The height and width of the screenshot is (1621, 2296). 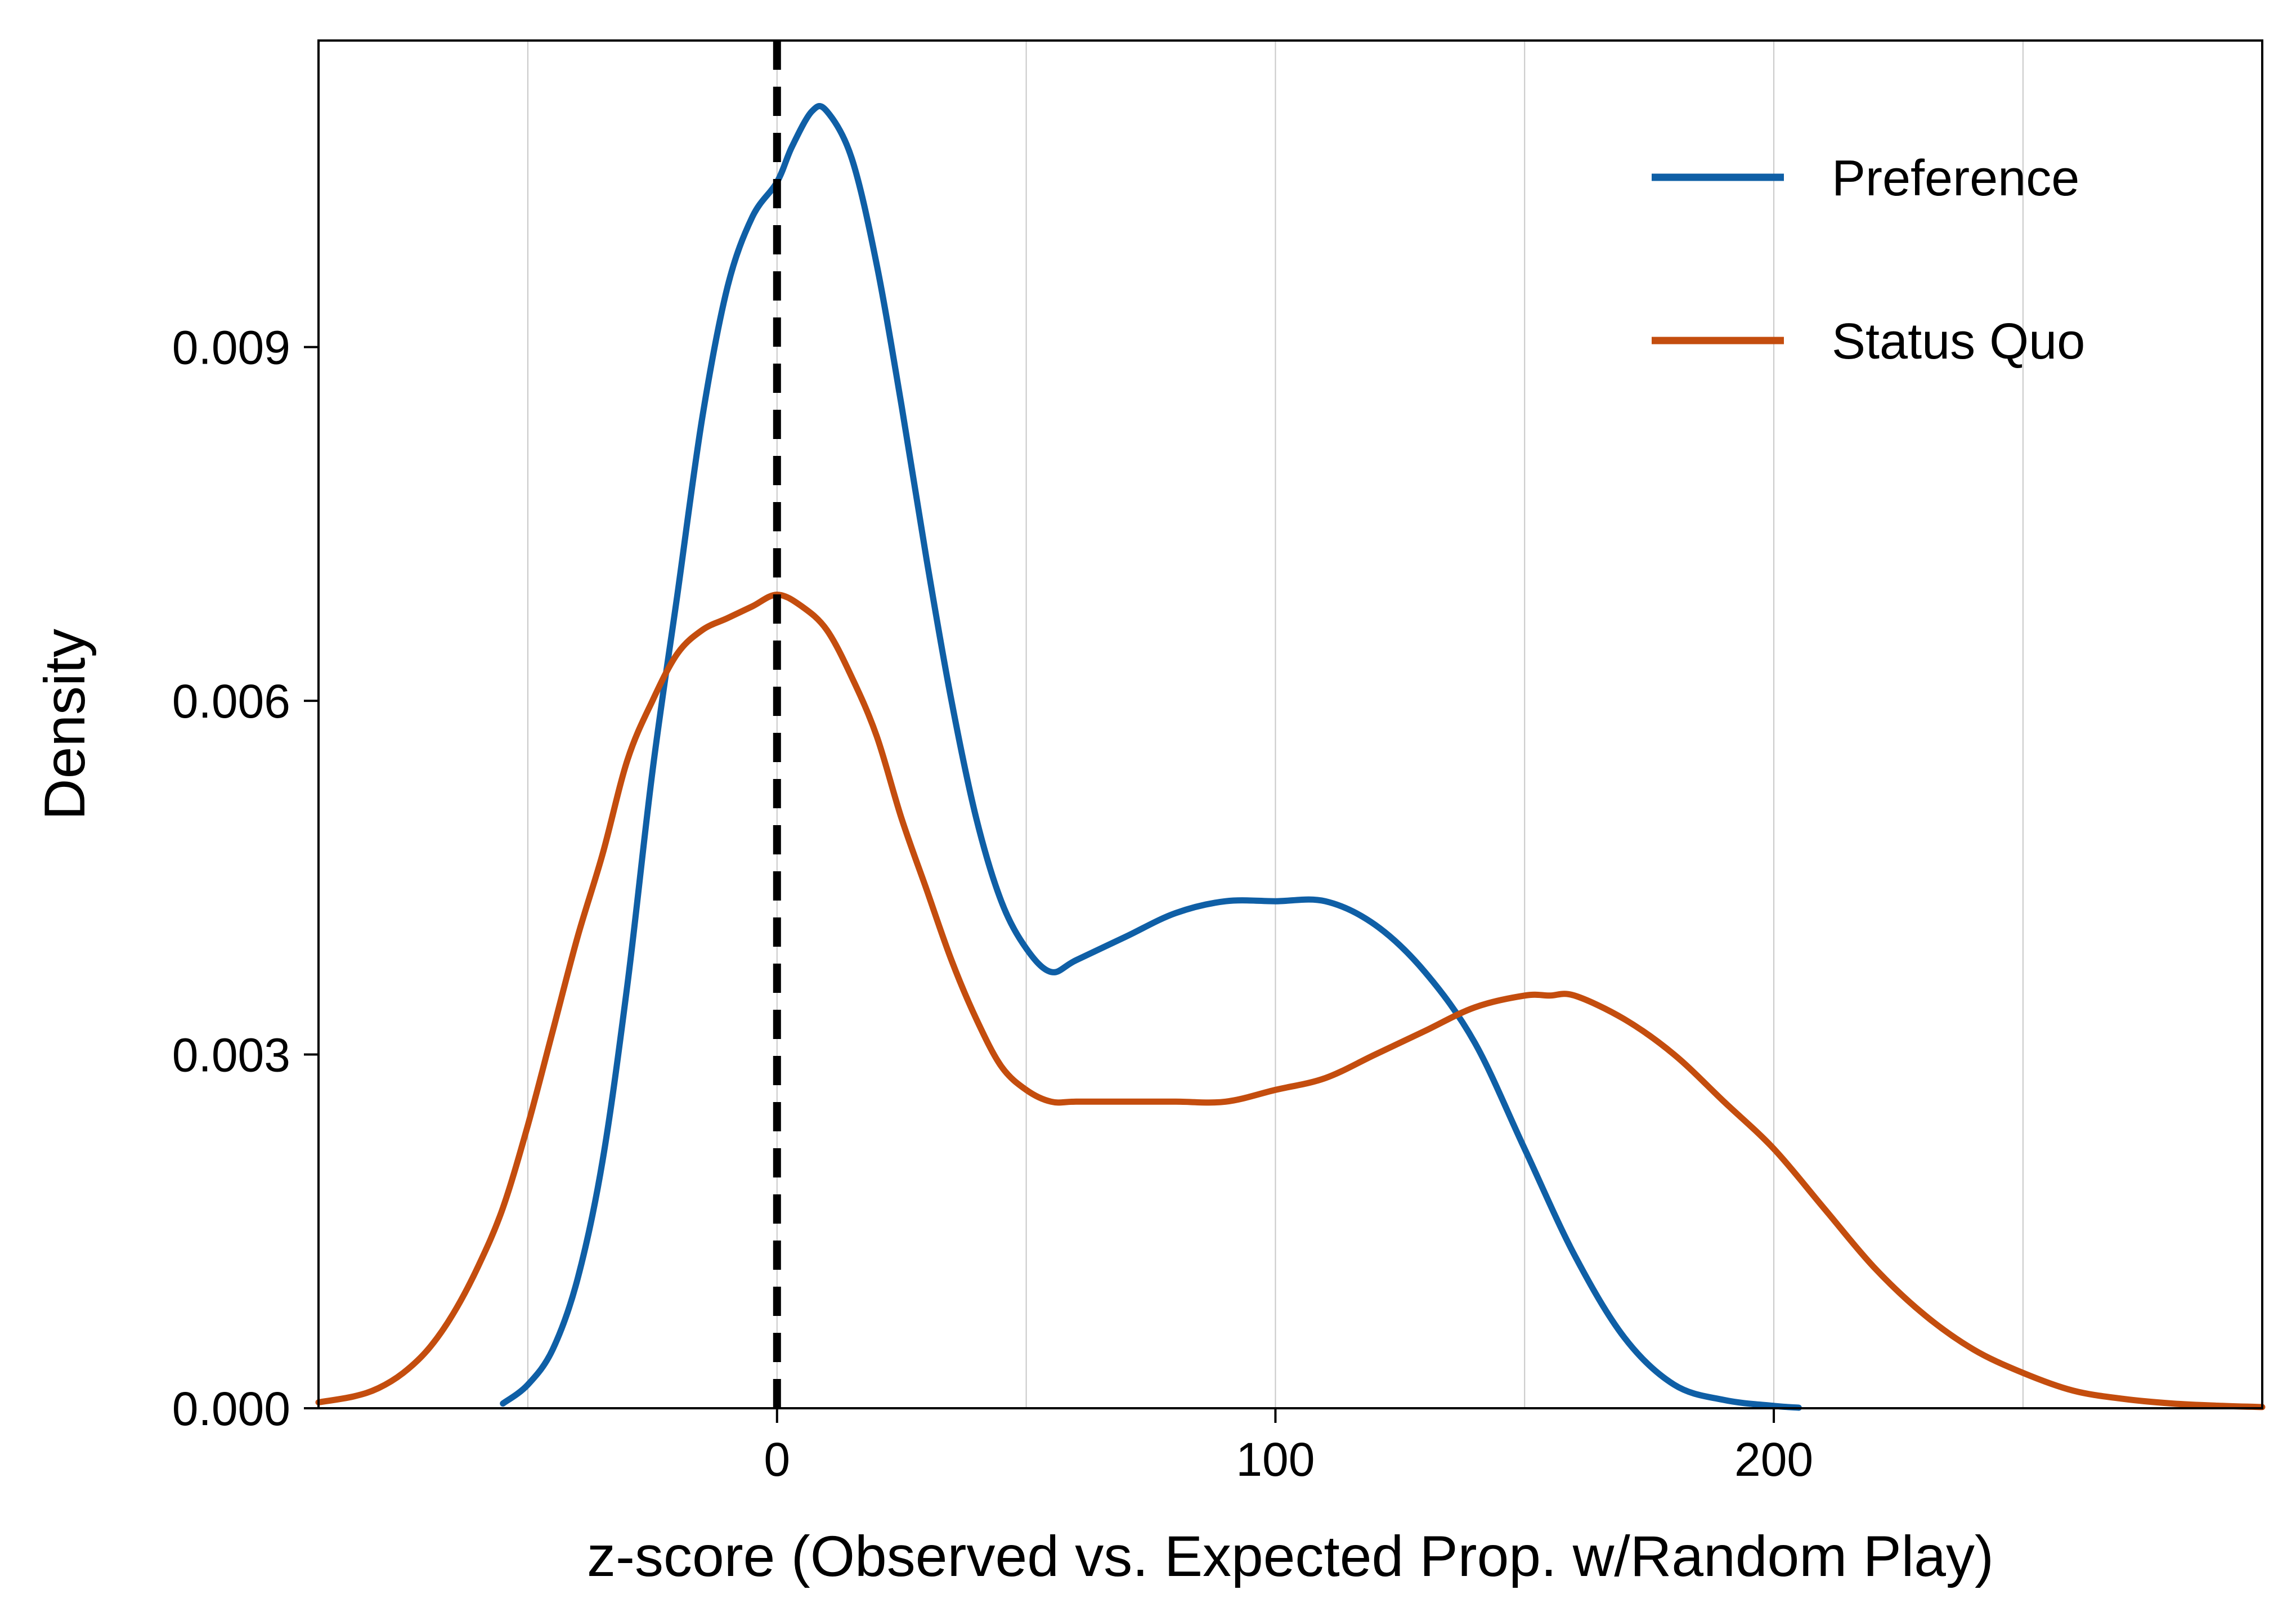 What do you see at coordinates (245, 878) in the screenshot?
I see `y-axis-ticks: 0.000 0.003 0.006 0.009` at bounding box center [245, 878].